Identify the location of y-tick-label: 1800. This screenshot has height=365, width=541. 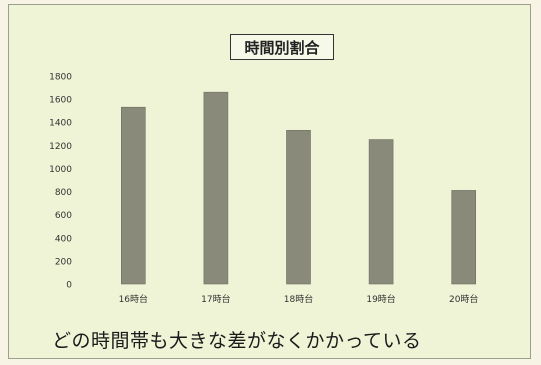
(60, 78).